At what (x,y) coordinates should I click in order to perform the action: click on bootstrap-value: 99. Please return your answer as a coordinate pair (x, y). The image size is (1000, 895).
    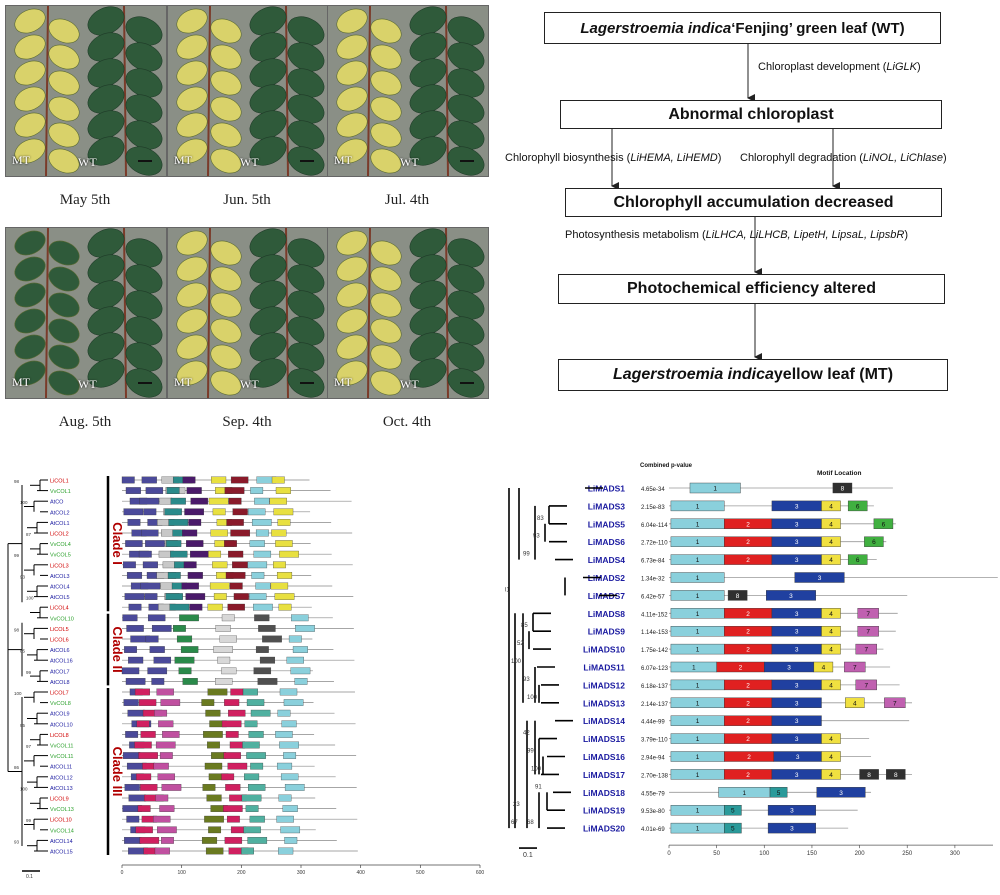
    Looking at the image, I should click on (530, 752).